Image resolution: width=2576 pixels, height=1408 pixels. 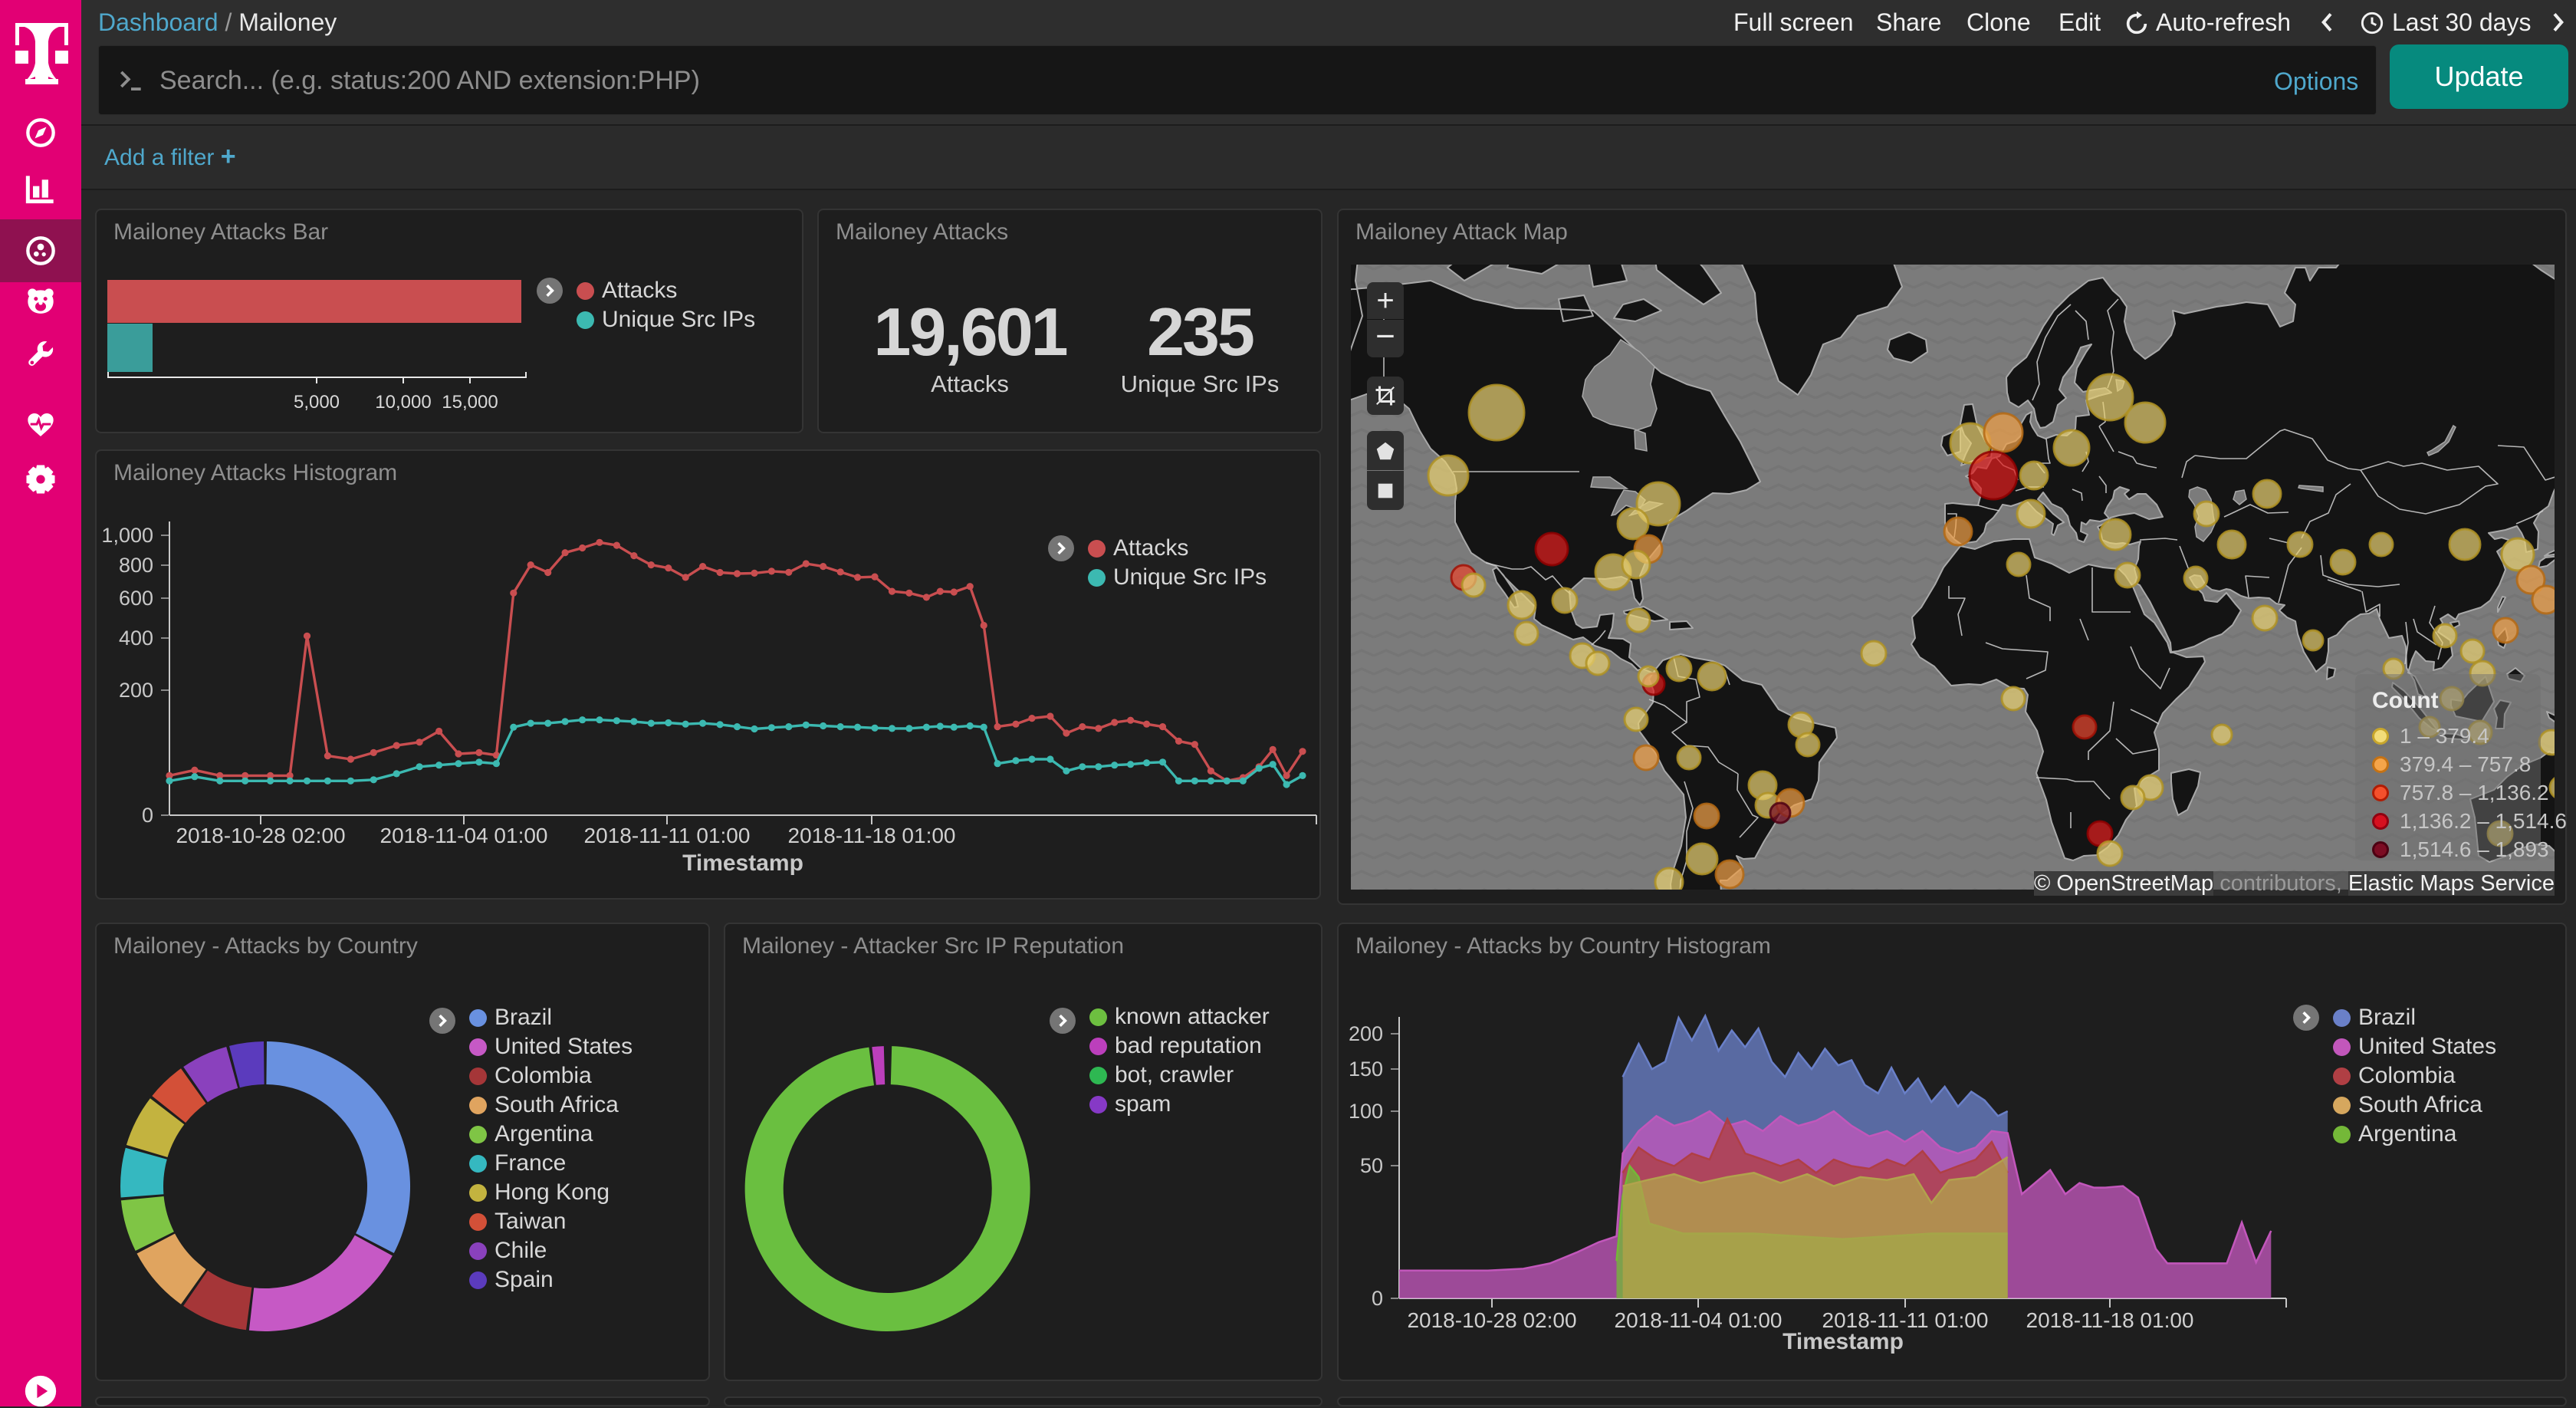 What do you see at coordinates (136, 598) in the screenshot?
I see `svg-text: 600` at bounding box center [136, 598].